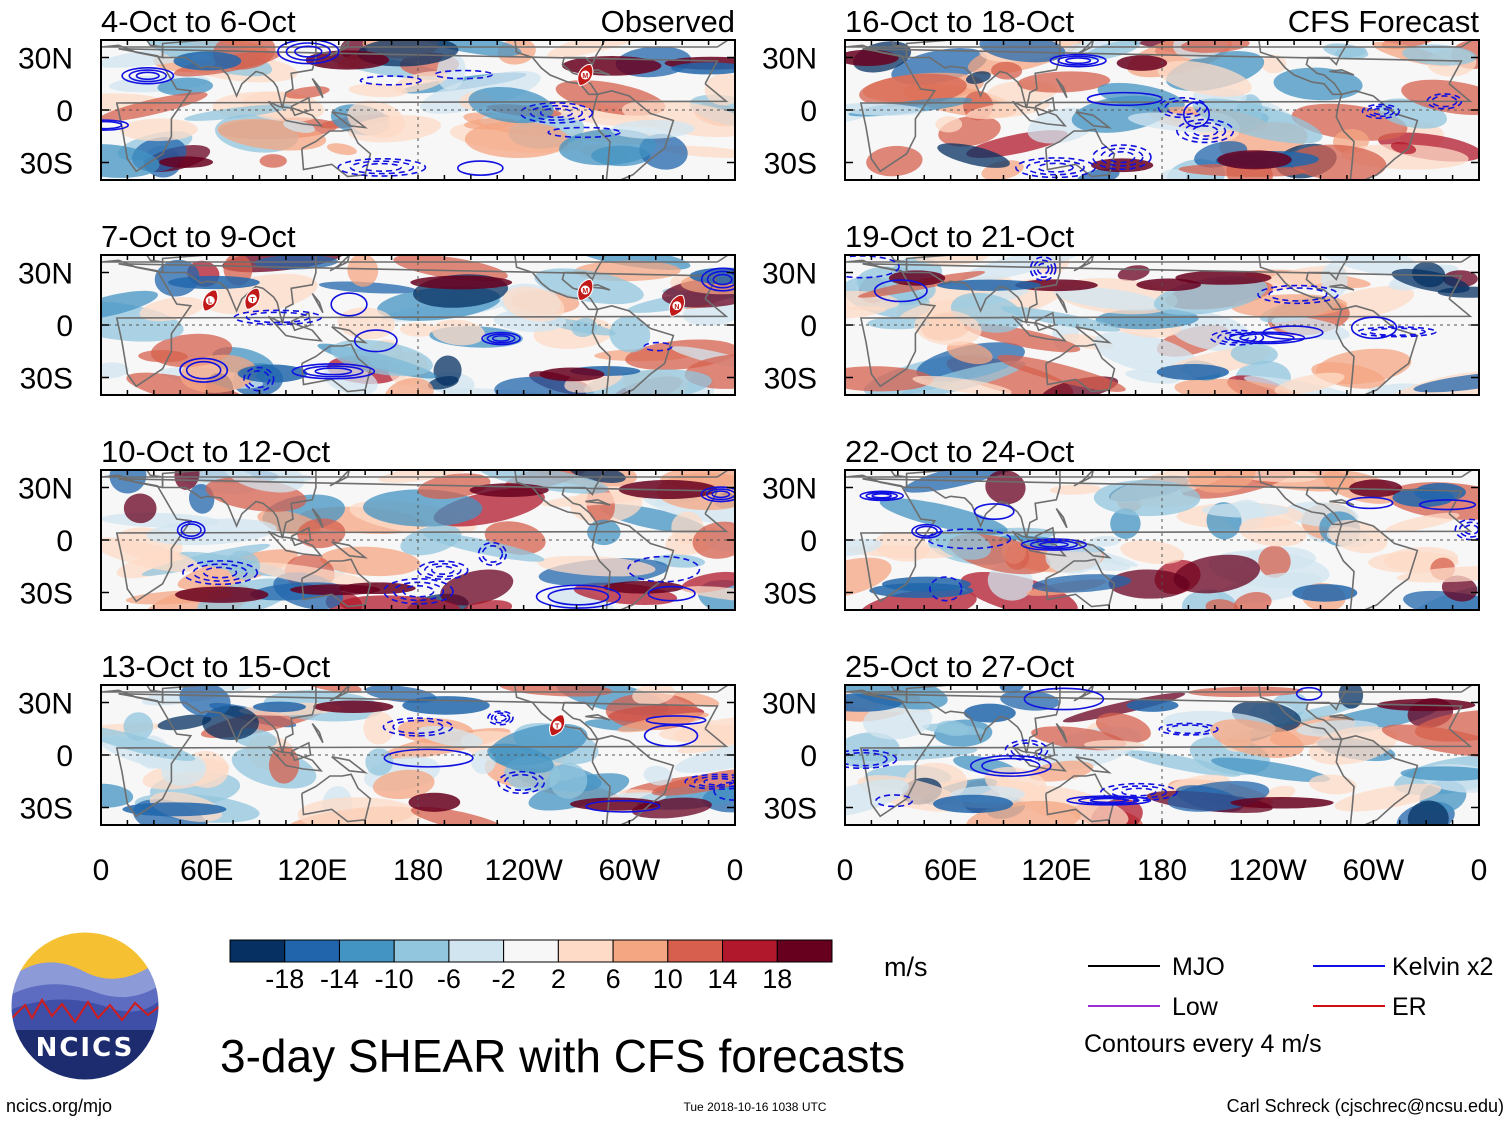  Describe the element at coordinates (1384, 21) in the screenshot. I see `panel-kind-label: CFS Forecast` at that location.